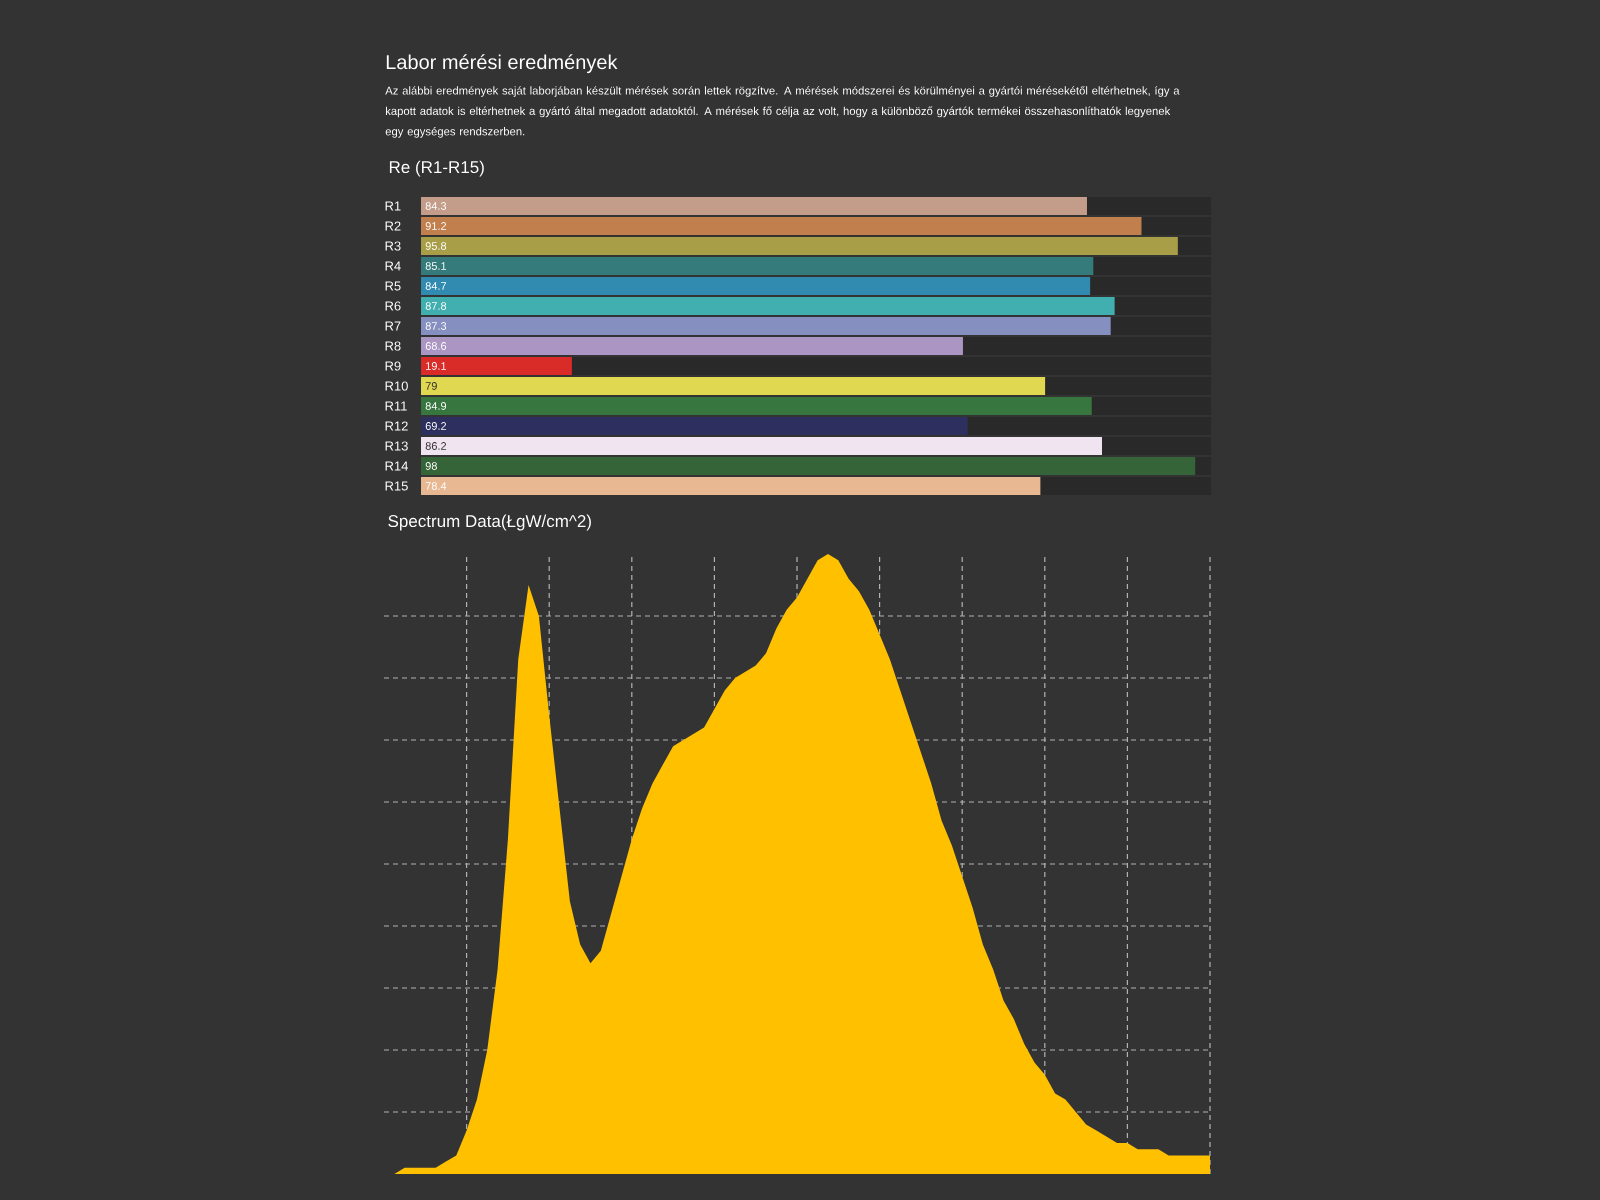 The width and height of the screenshot is (1600, 1200). Describe the element at coordinates (436, 266) in the screenshot. I see `data-label: 85.1` at that location.